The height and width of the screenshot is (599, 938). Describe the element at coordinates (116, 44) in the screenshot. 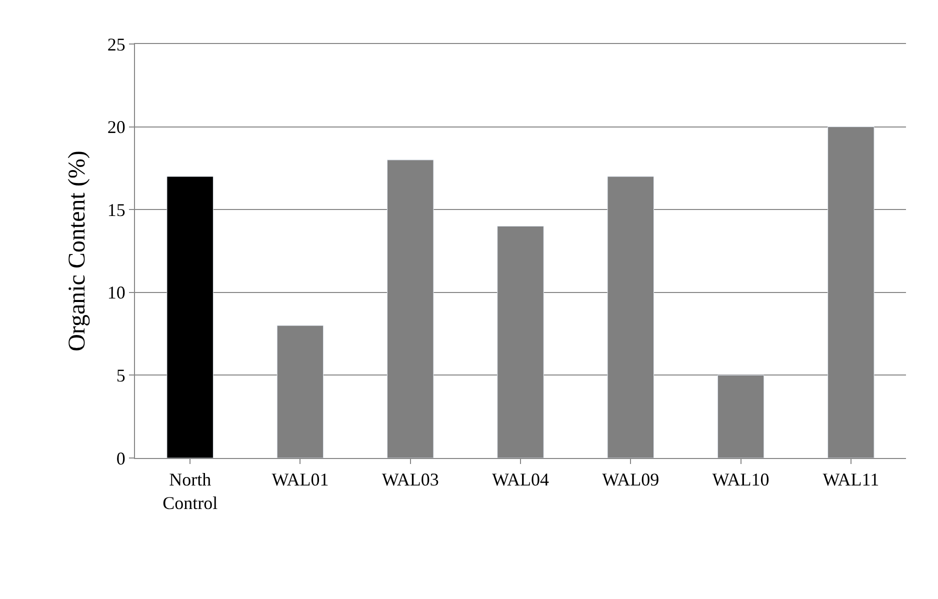

I see `y-tick-label: 25` at that location.